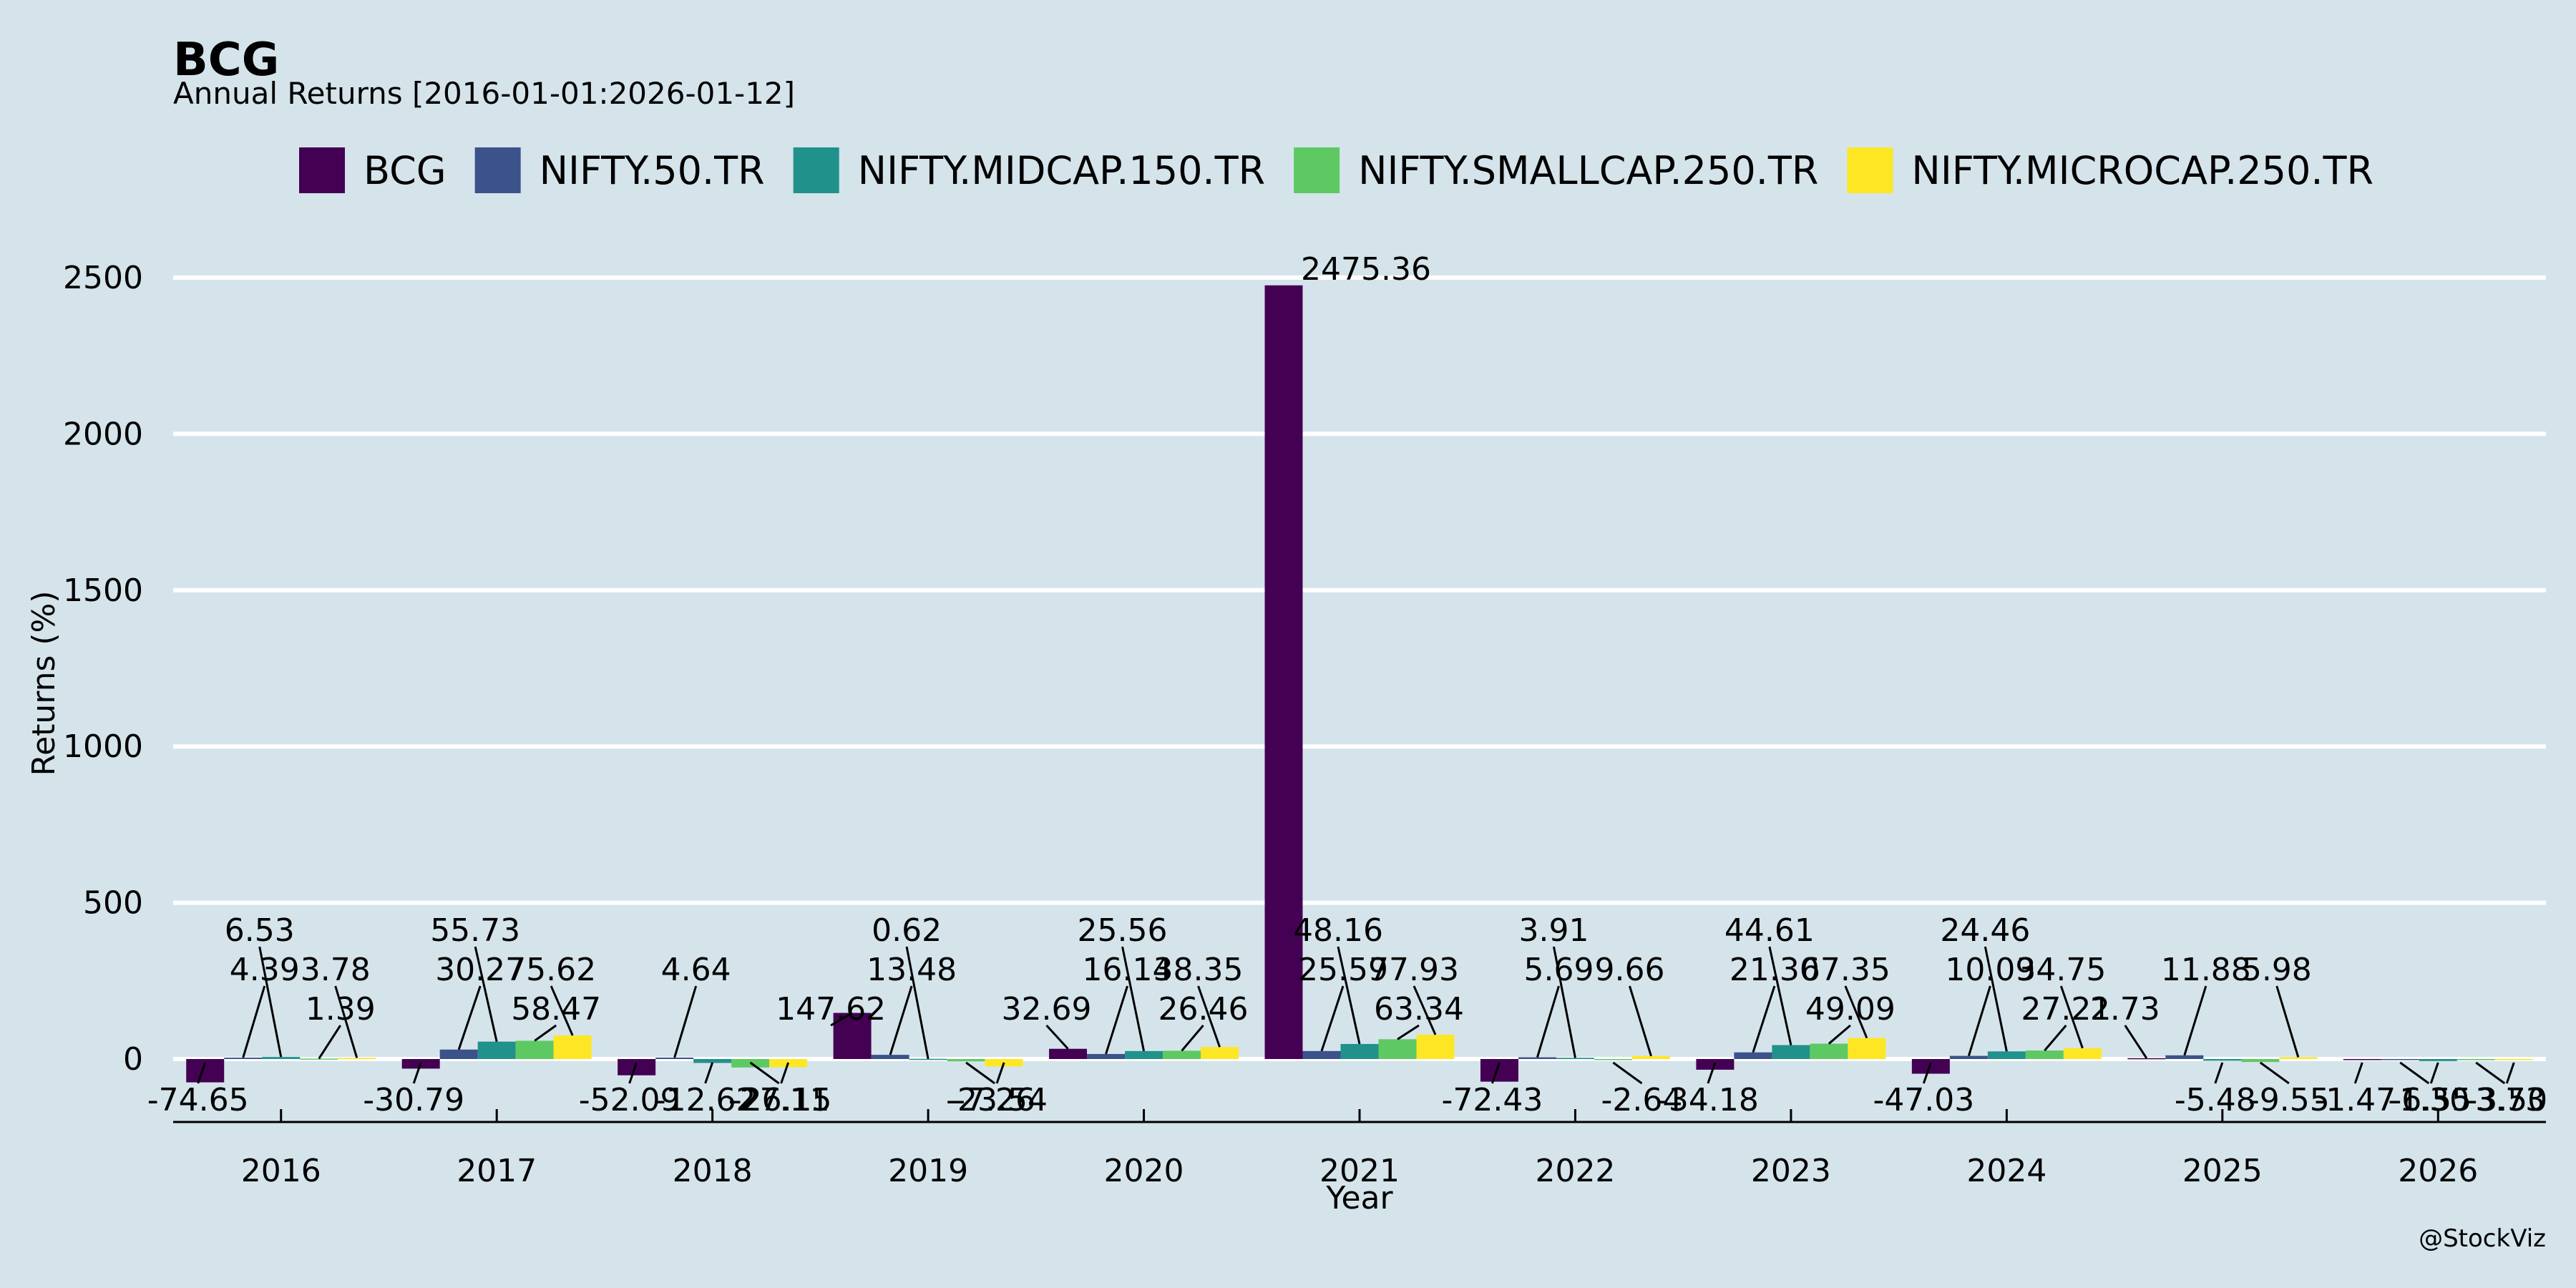 This screenshot has width=2576, height=1288. Describe the element at coordinates (103, 590) in the screenshot. I see `y-tick-label: 1500` at that location.